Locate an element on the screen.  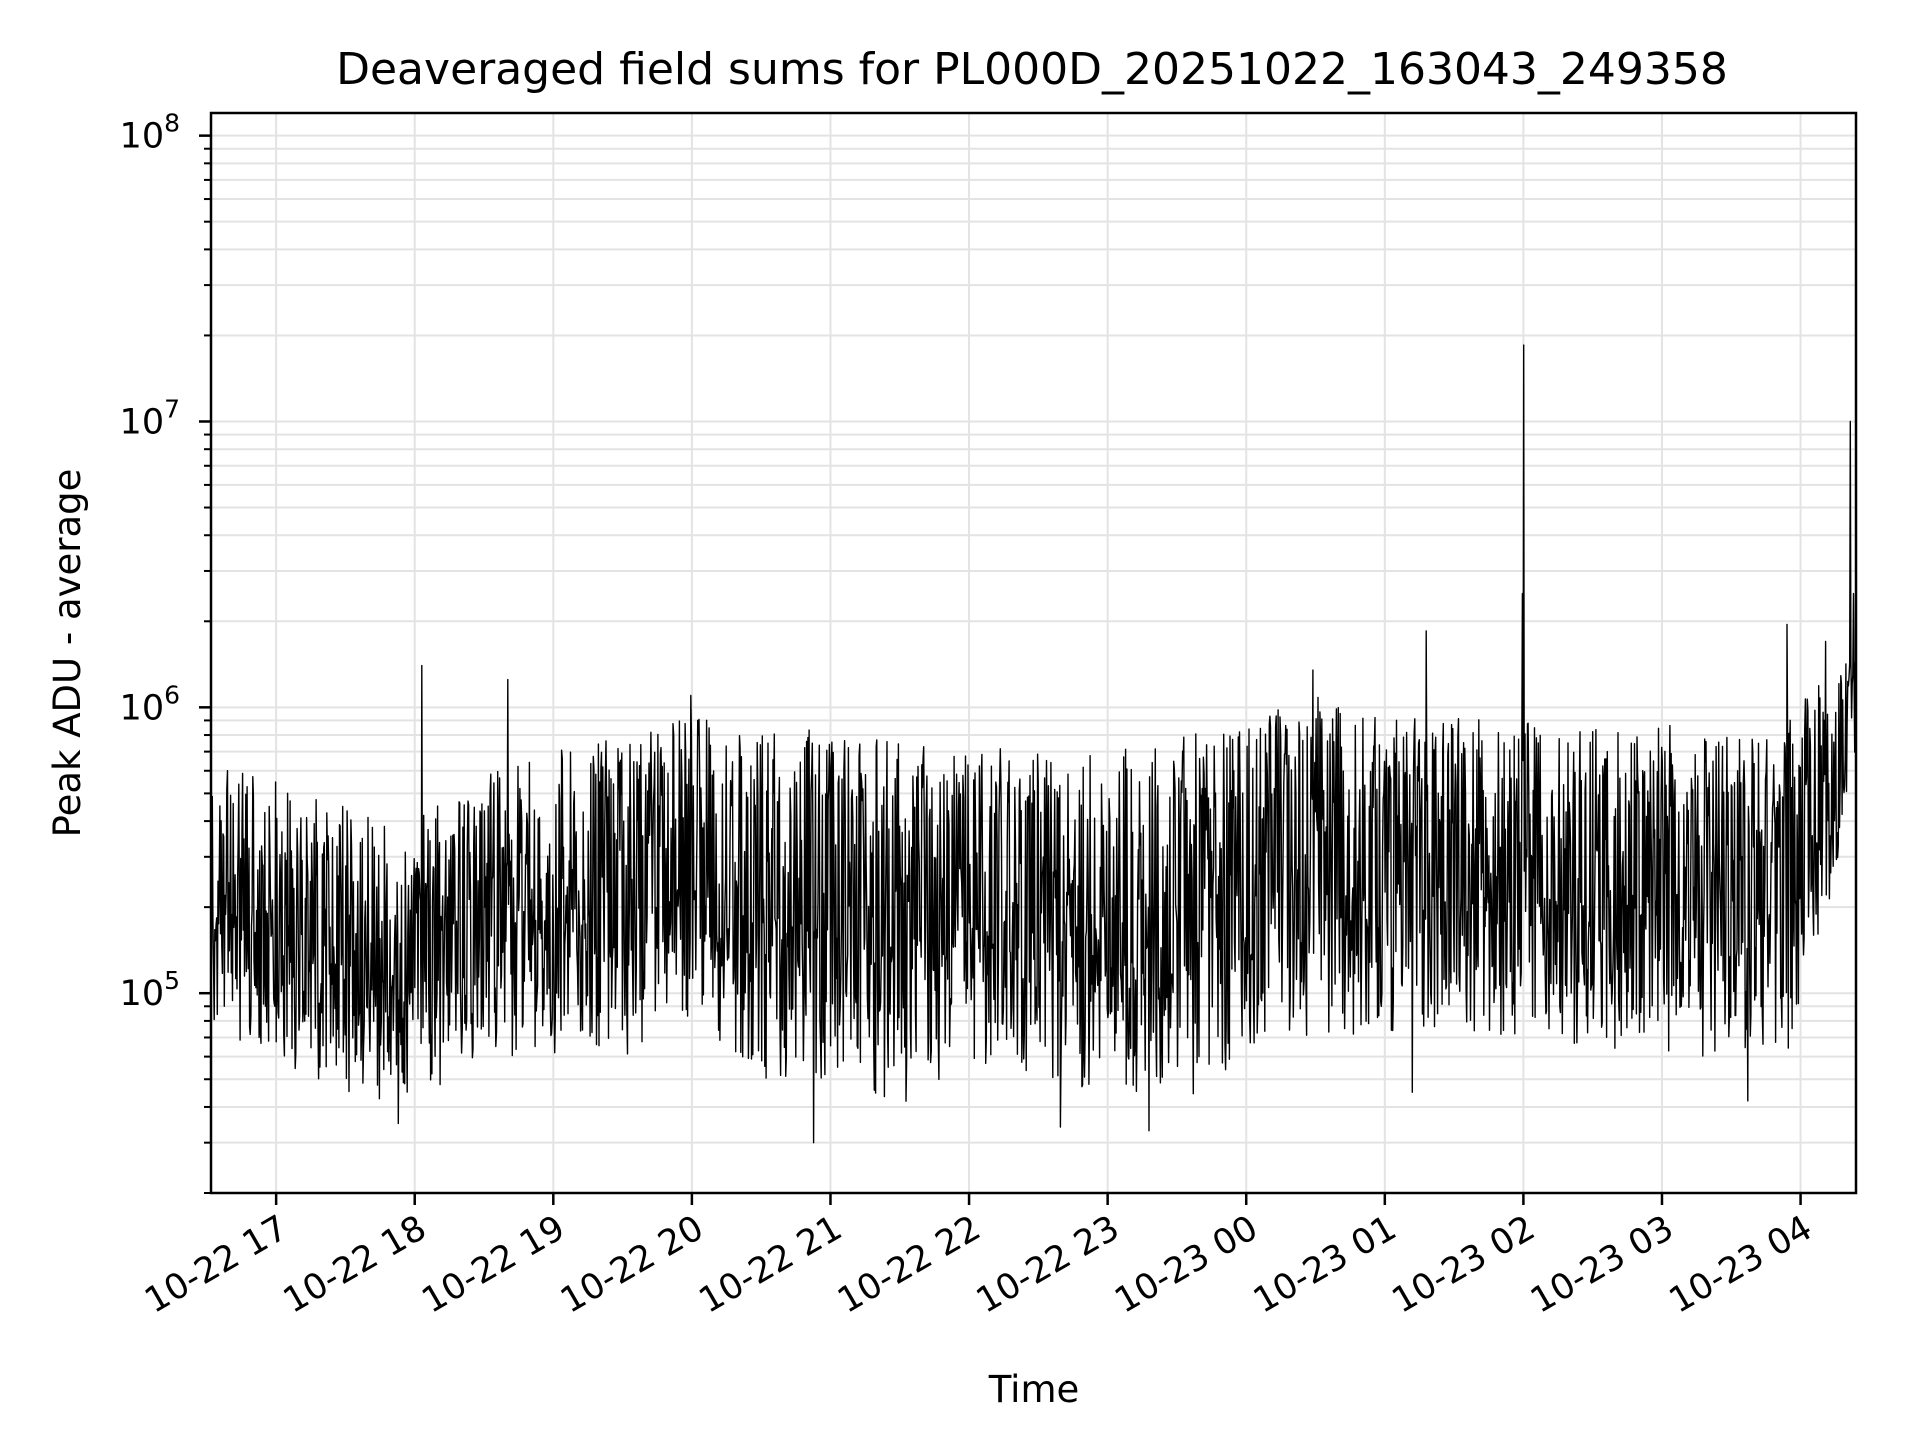
y-tick-label: 10⁸ is located at coordinates (150, 133).